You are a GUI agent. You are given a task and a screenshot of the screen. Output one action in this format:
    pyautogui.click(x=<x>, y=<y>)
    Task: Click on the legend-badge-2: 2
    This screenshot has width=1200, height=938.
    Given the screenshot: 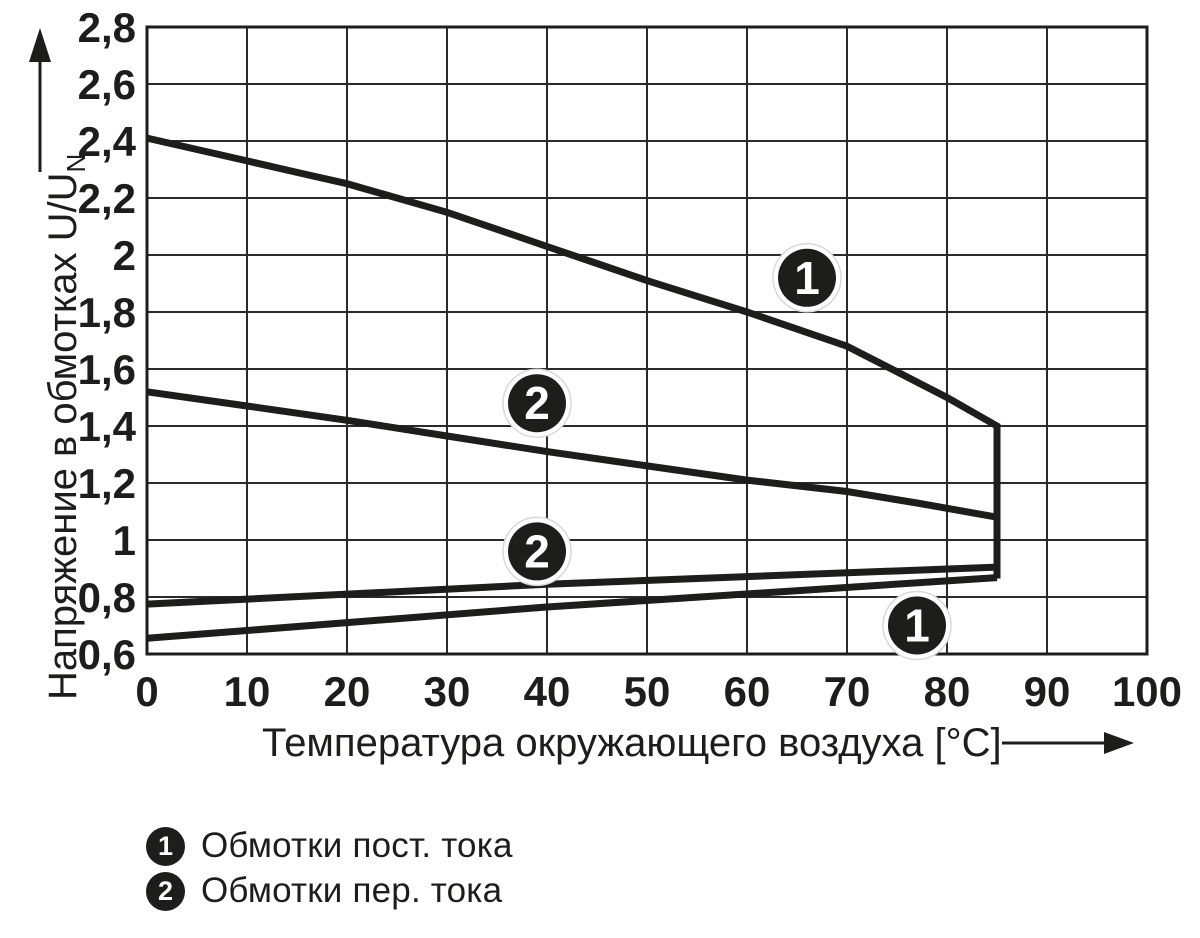 What is the action you would take?
    pyautogui.click(x=165, y=891)
    